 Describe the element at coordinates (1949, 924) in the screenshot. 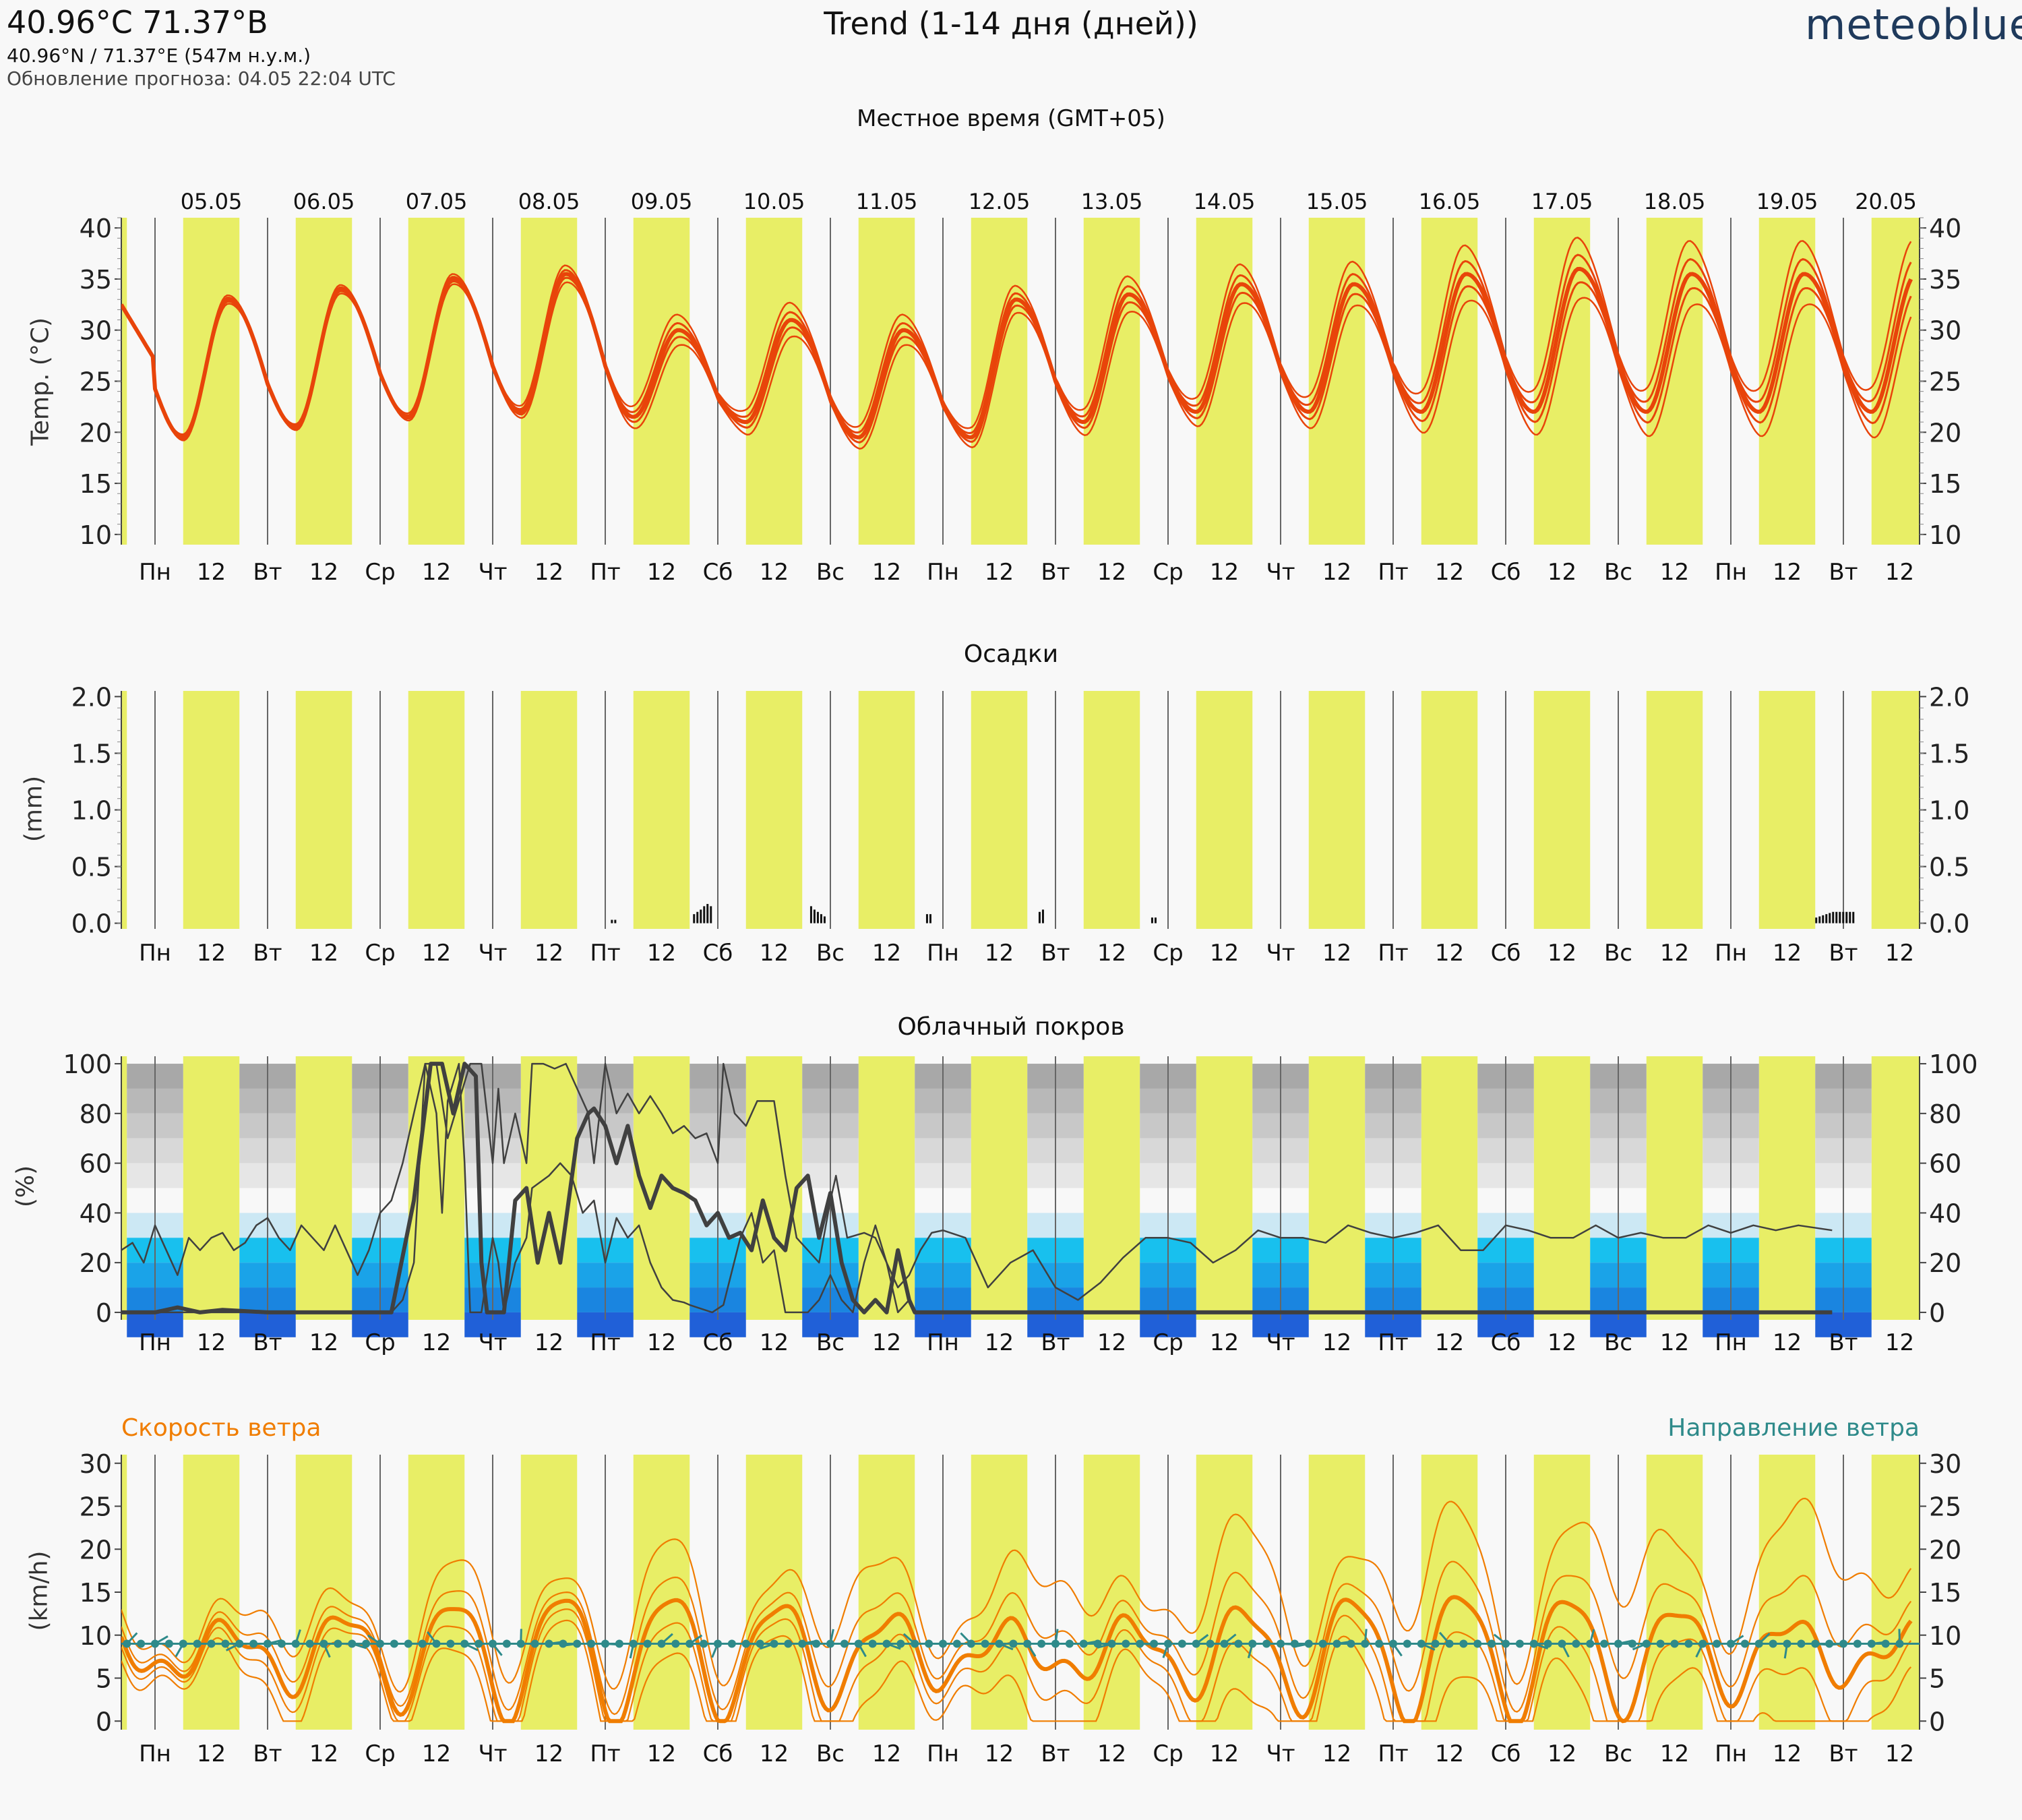

I see `precipitation-tick-right: 0.0` at that location.